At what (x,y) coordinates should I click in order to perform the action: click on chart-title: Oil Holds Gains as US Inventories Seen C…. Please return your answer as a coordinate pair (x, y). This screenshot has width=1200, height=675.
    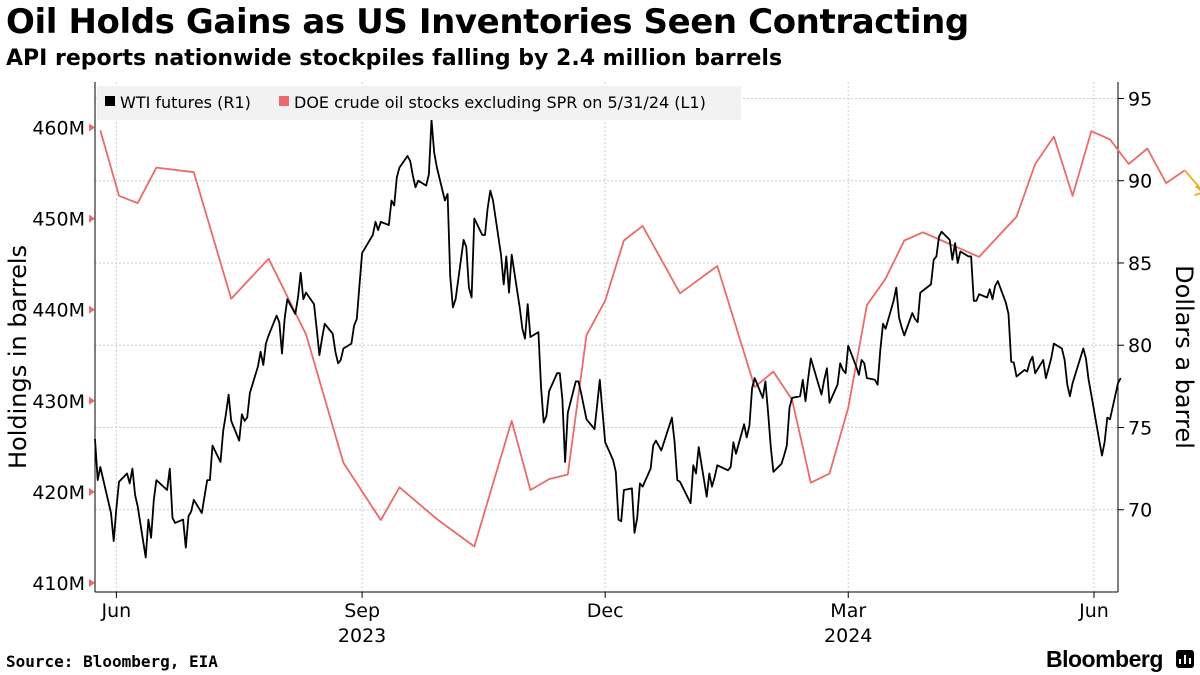
    Looking at the image, I should click on (487, 22).